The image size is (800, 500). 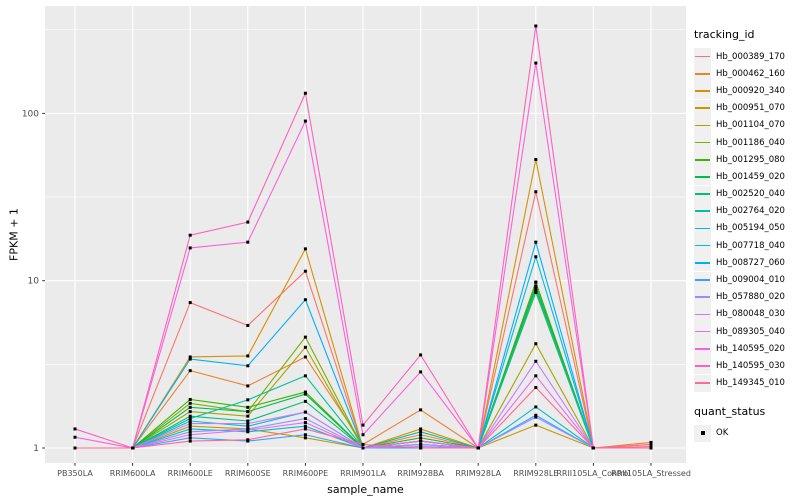 What do you see at coordinates (750, 280) in the screenshot?
I see `legend-item-label: Hb_009004_010` at bounding box center [750, 280].